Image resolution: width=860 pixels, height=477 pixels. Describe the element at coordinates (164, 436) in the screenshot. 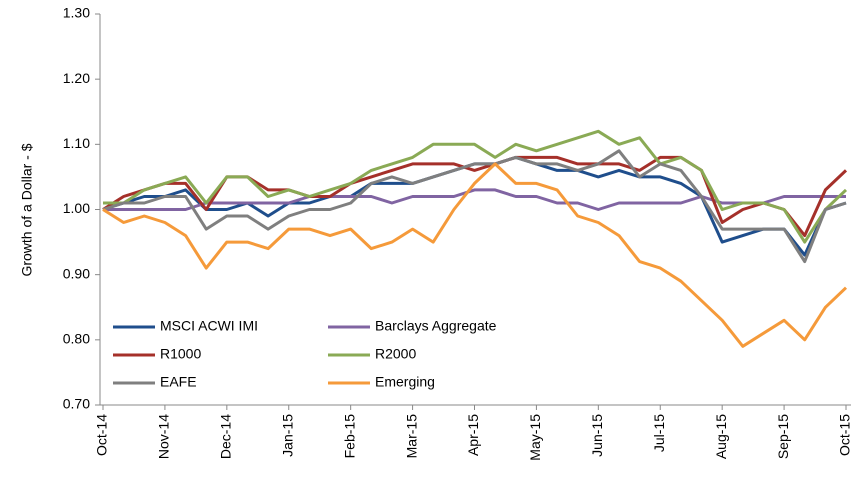

I see `x-tick-label: Nov-14` at that location.